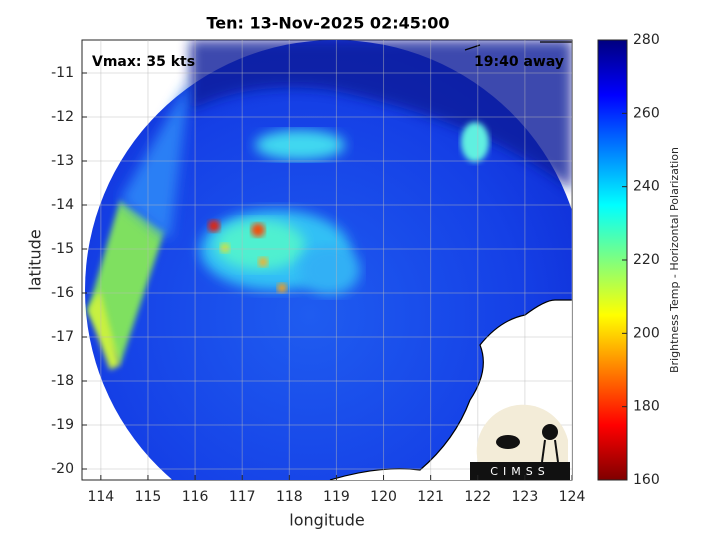 The height and width of the screenshot is (544, 720). I want to click on vmax-annotation: Vmax: 35 kts, so click(143, 62).